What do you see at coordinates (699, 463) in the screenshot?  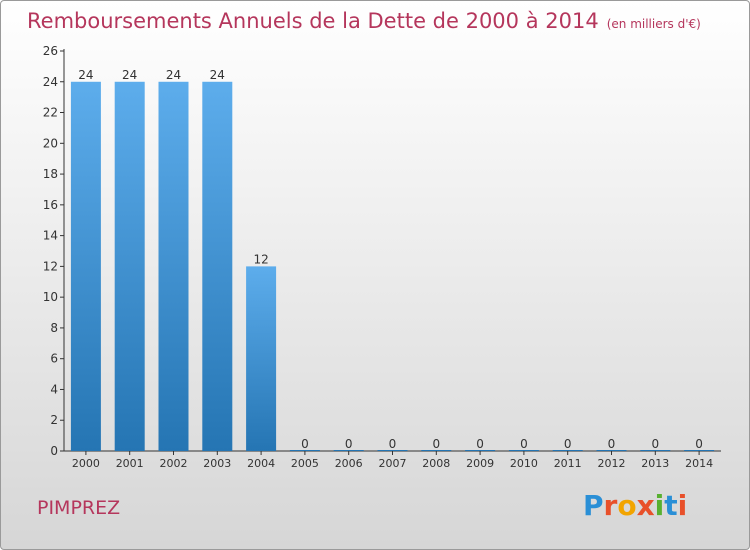 I see `x-tick-label: 2014` at bounding box center [699, 463].